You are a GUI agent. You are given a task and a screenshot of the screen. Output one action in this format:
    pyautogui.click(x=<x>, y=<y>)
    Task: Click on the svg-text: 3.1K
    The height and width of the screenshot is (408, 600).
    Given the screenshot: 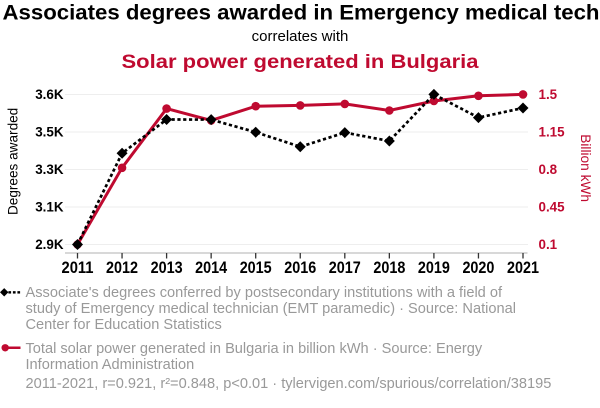 What is the action you would take?
    pyautogui.click(x=49, y=207)
    